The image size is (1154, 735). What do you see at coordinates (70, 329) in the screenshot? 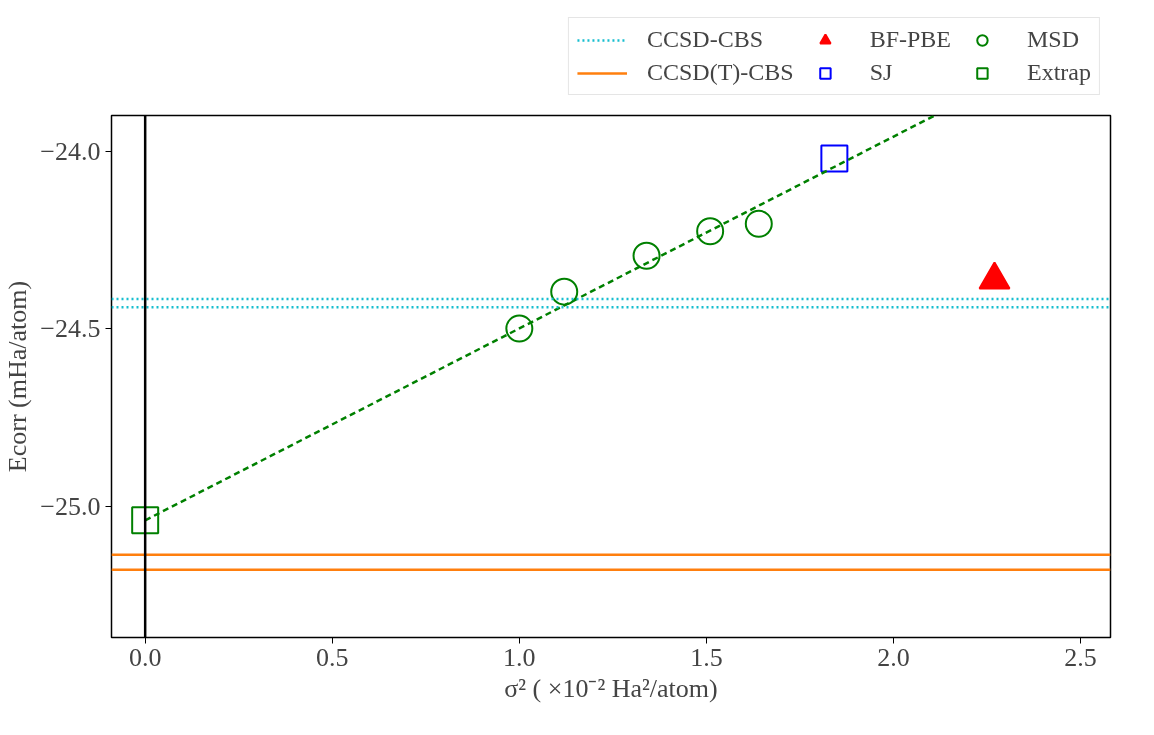
I see `y-tick-label: −24.5` at bounding box center [70, 329].